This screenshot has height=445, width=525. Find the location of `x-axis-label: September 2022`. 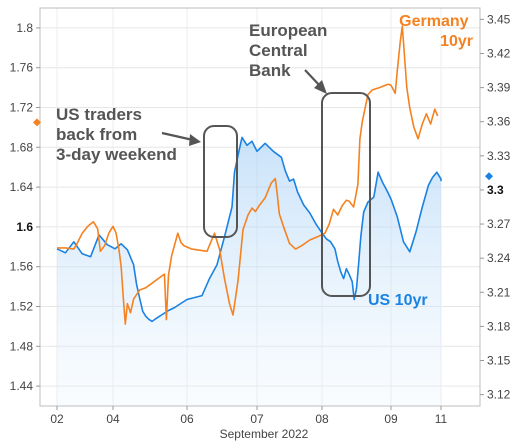

x-axis-label: September 2022 is located at coordinates (264, 434).